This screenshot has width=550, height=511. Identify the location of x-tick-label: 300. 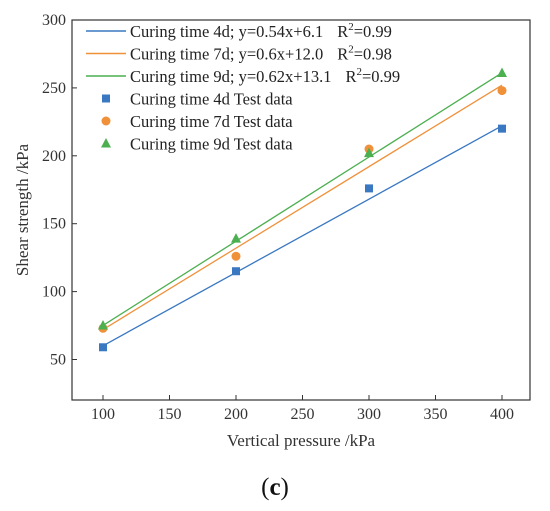
(369, 414).